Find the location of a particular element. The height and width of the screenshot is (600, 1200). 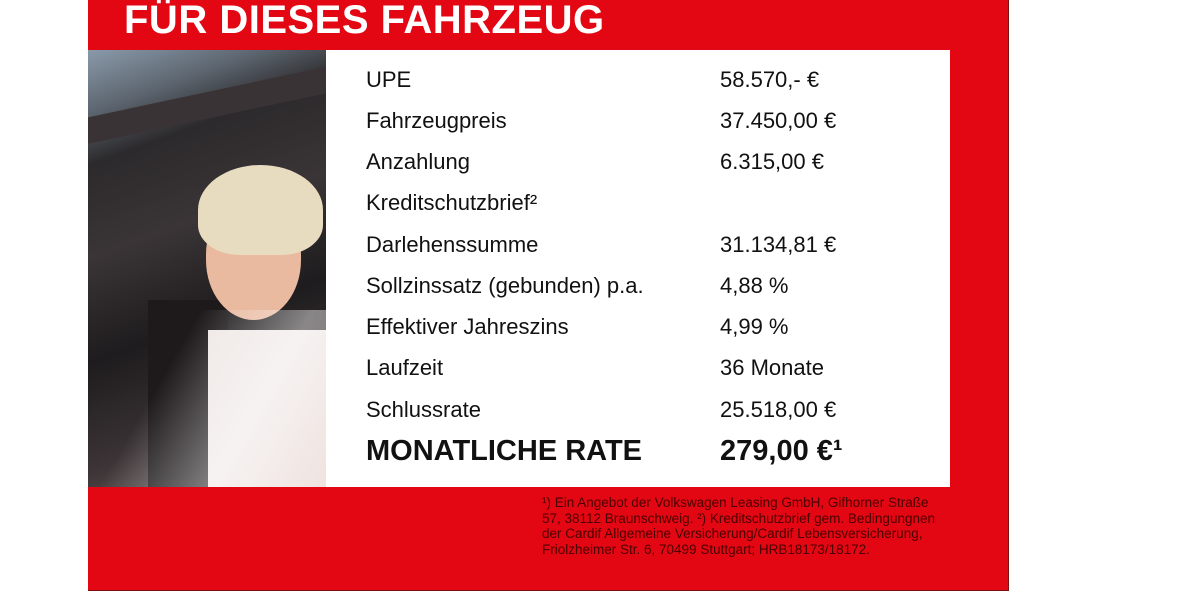

row-value: 4,88 % is located at coordinates (754, 285).